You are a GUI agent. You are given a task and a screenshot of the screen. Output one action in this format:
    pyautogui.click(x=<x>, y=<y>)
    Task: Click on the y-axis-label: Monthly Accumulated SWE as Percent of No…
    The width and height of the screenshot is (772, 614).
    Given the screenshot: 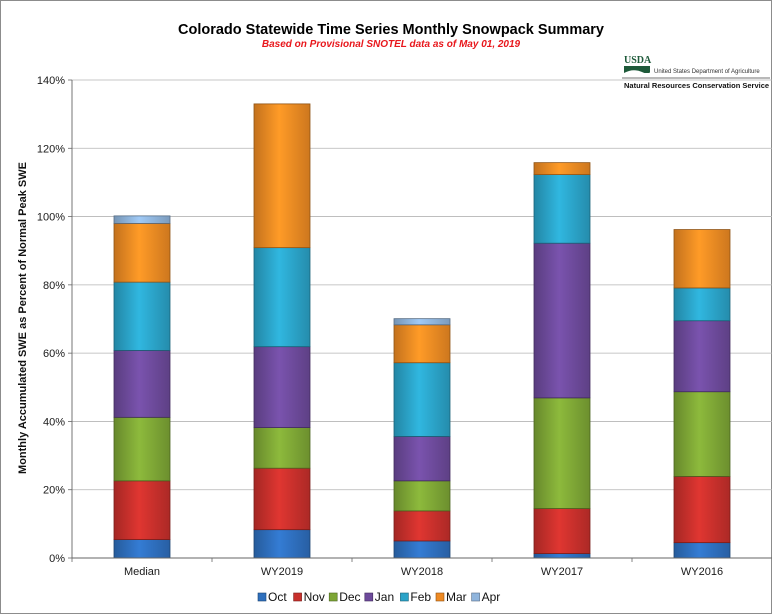 What is the action you would take?
    pyautogui.click(x=23, y=318)
    